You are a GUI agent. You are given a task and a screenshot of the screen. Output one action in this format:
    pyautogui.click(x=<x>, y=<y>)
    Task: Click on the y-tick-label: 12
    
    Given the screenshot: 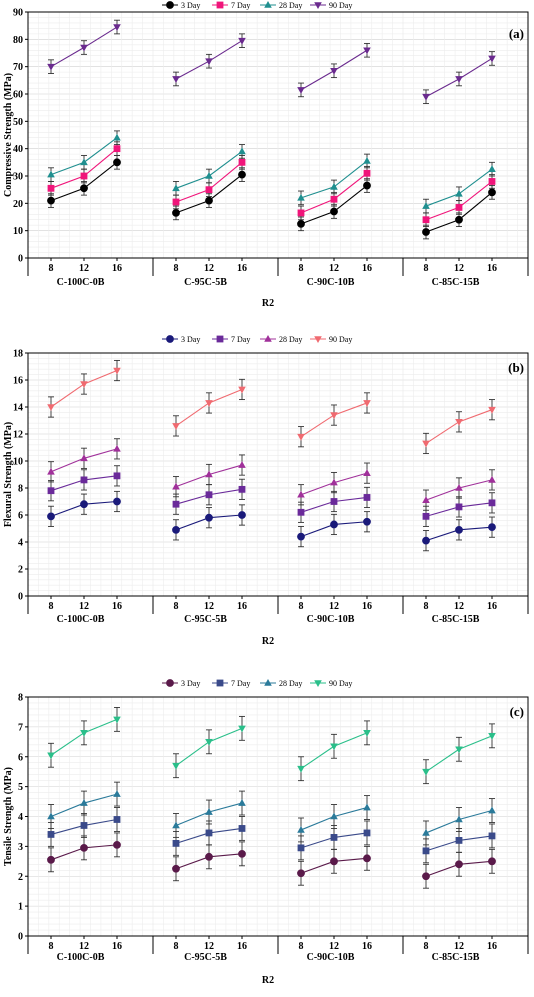 What is the action you would take?
    pyautogui.click(x=18, y=435)
    